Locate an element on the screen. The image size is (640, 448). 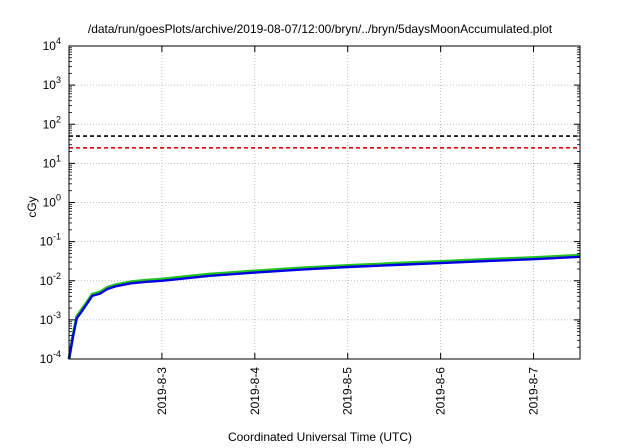
y-tick-label: 10⁻² is located at coordinates (50, 279).